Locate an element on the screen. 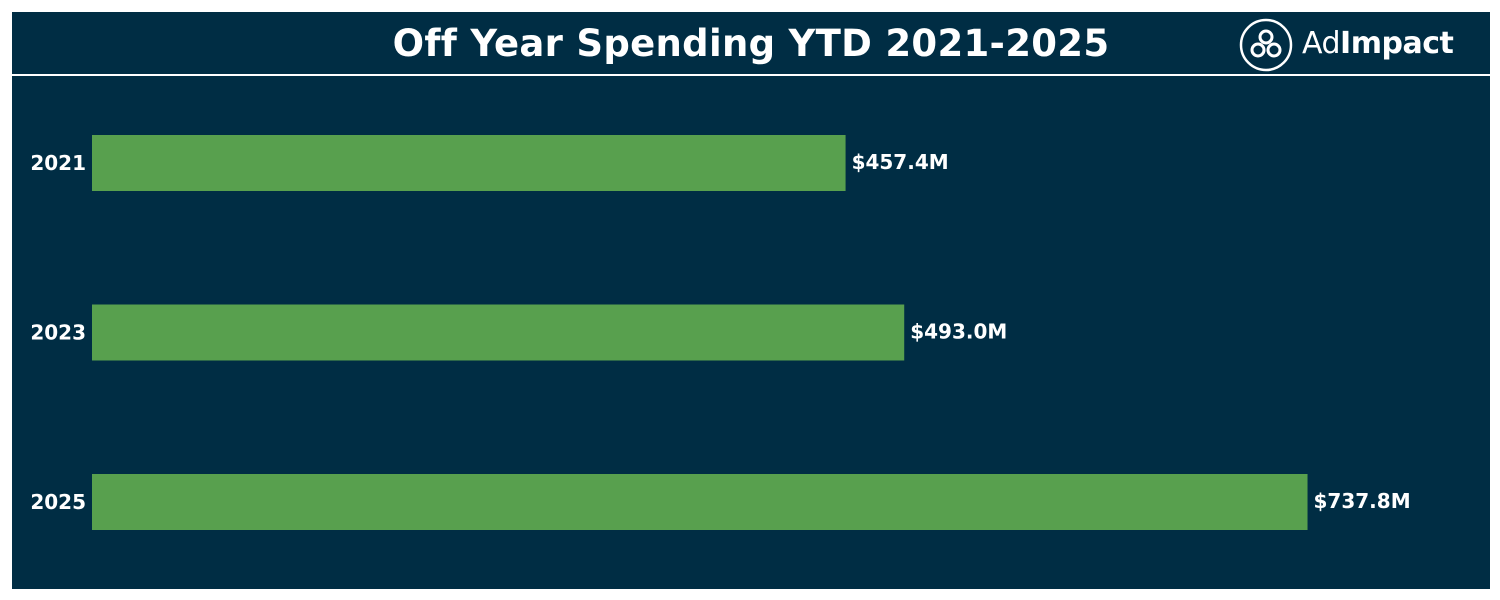 Image resolution: width=1500 pixels, height=600 pixels. logo-text-bold: Impact is located at coordinates (1397, 43).